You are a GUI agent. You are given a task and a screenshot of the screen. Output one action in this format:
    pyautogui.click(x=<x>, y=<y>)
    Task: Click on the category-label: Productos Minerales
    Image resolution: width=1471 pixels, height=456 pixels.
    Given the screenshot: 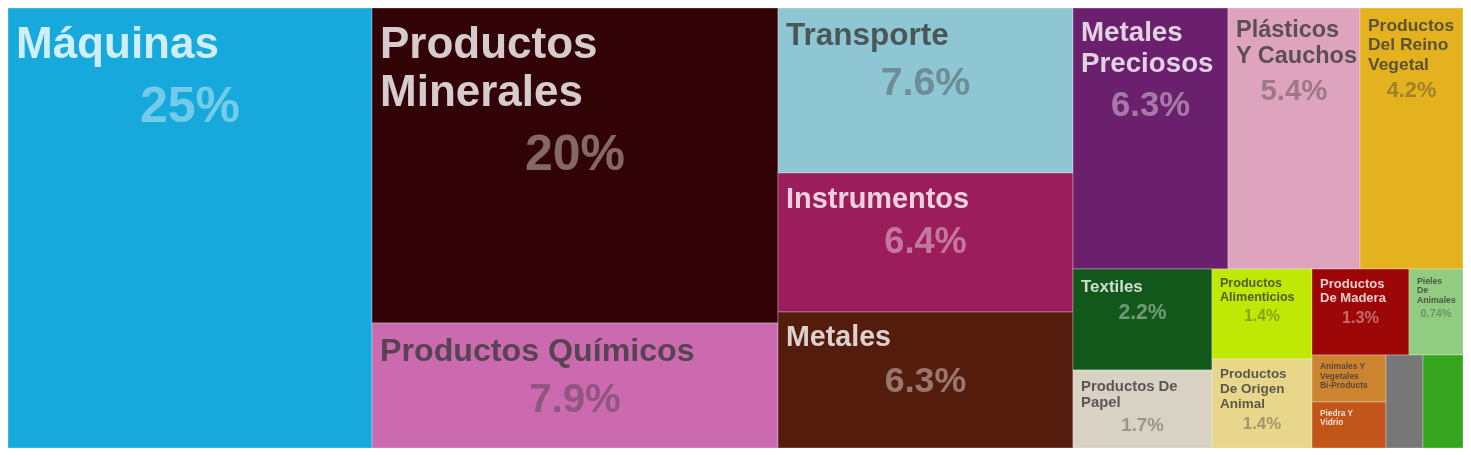 What is the action you would take?
    pyautogui.click(x=489, y=66)
    